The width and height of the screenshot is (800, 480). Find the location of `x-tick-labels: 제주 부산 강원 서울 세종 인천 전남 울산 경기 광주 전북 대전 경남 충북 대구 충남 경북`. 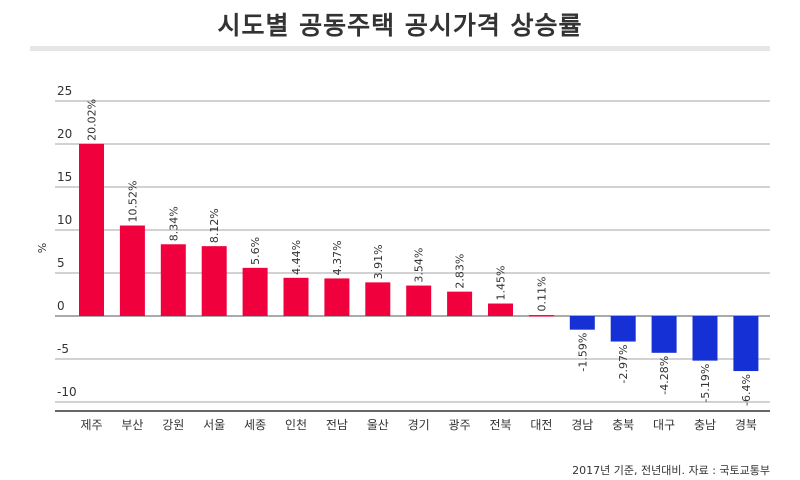

x-tick-labels: 제주 부산 강원 서울 세종 인천 전남 울산 경기 광주 전북 대전 경남 충북 대구 충남 경북 is located at coordinates (418, 424).